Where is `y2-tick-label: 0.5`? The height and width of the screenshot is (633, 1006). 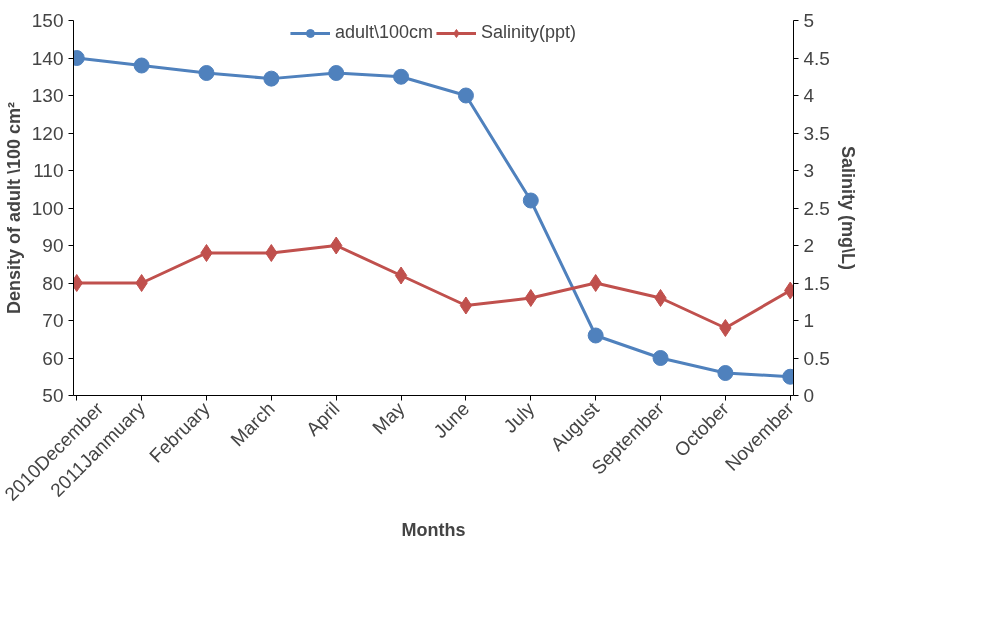 y2-tick-label: 0.5 is located at coordinates (816, 358).